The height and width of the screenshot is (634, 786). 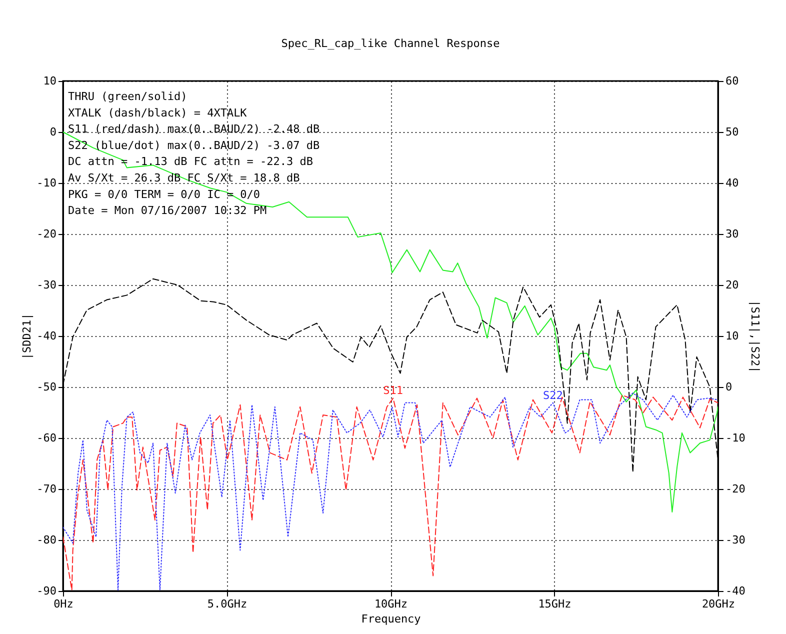 What do you see at coordinates (46, 591) in the screenshot?
I see `y-tick-label: -90` at bounding box center [46, 591].